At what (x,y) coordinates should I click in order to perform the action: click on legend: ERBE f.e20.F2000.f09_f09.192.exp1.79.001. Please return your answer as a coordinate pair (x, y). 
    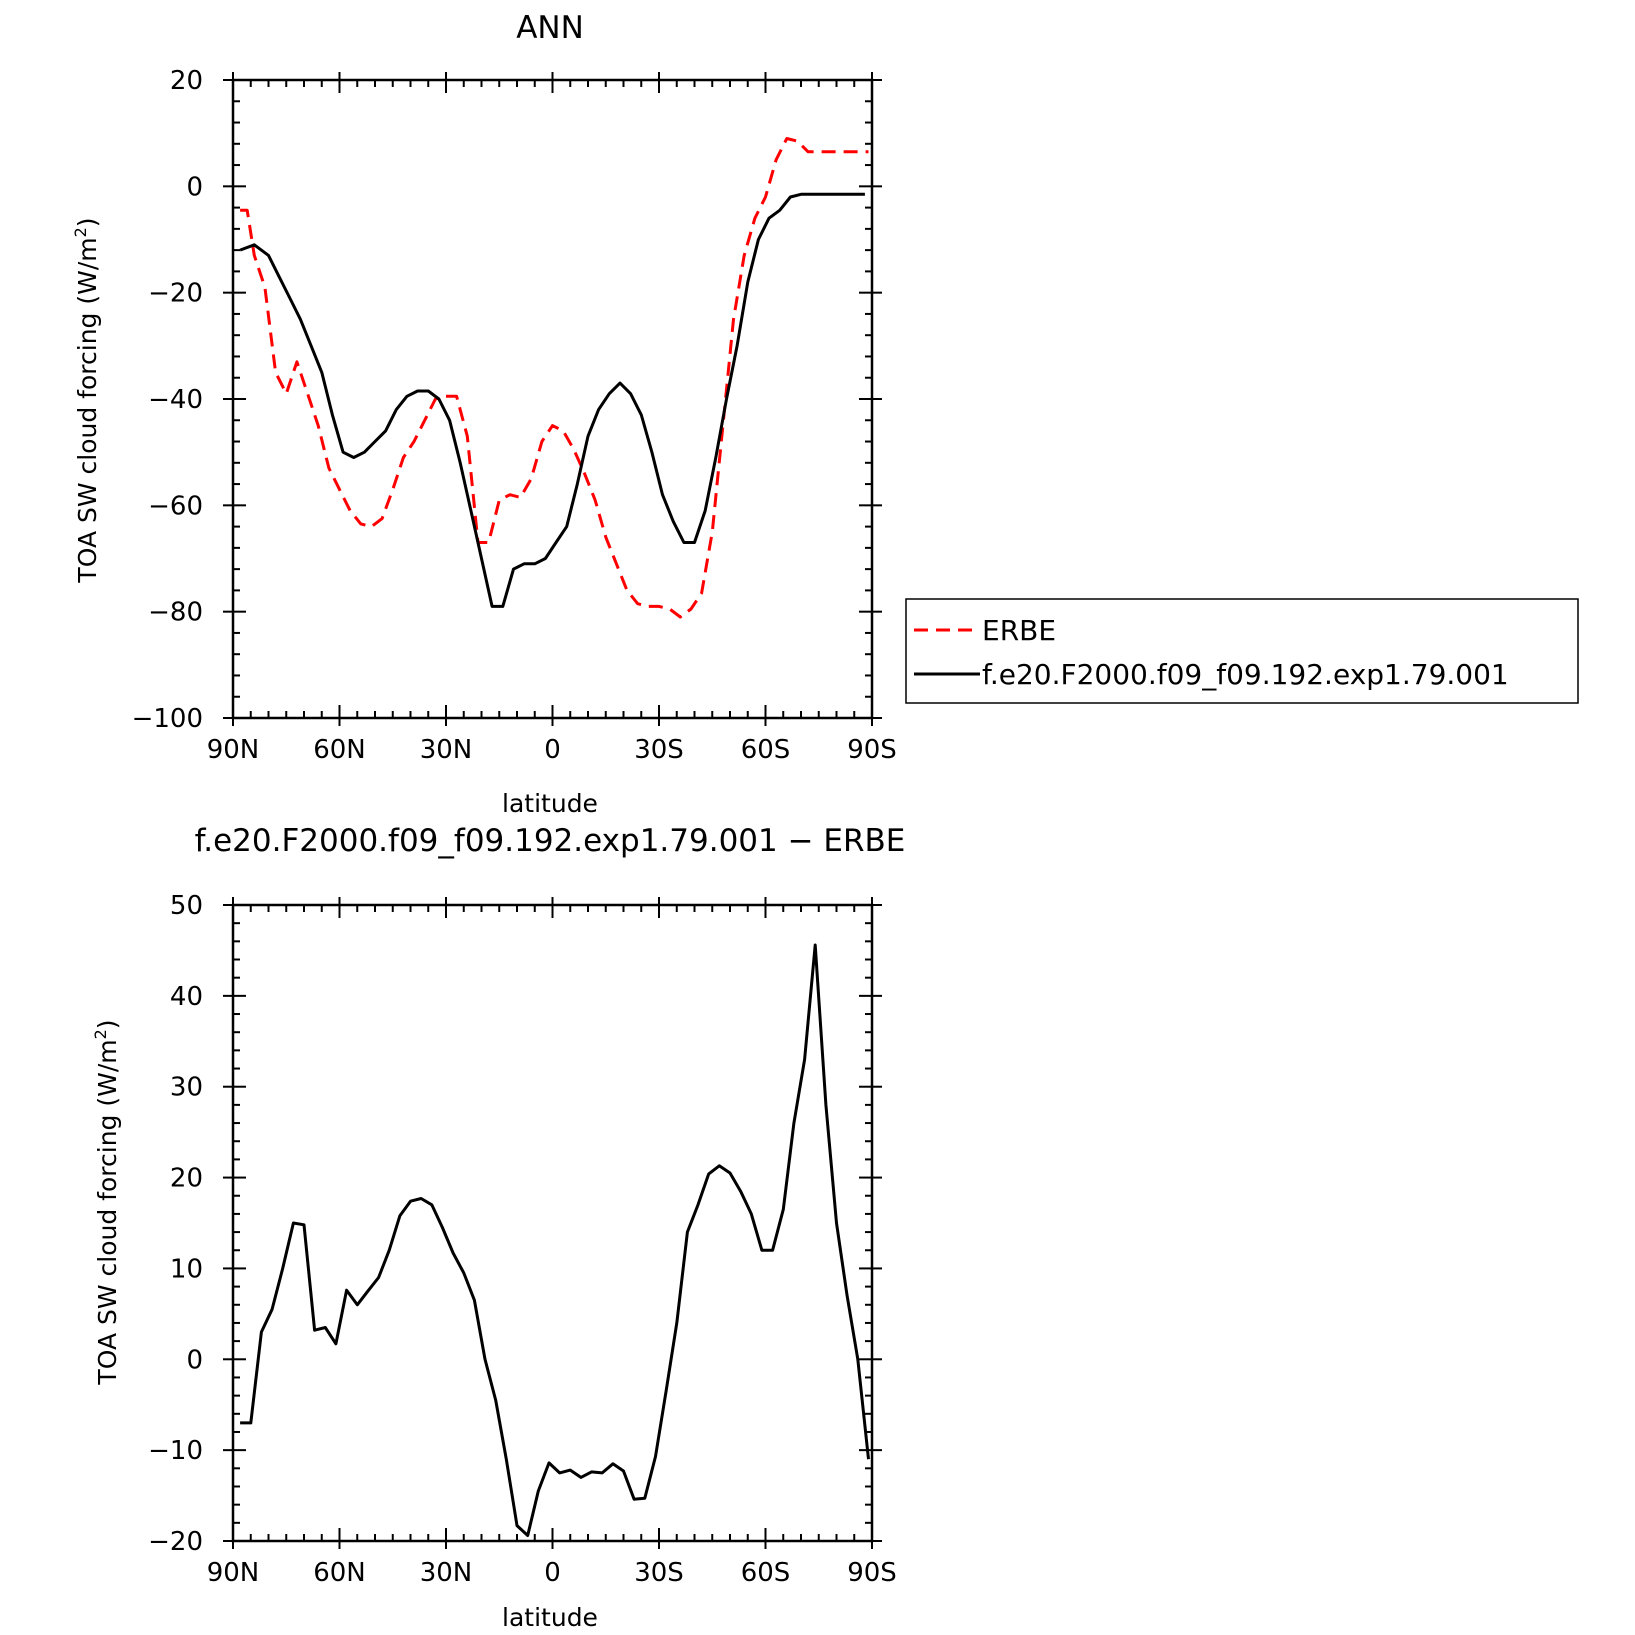
    Looking at the image, I should click on (1242, 651).